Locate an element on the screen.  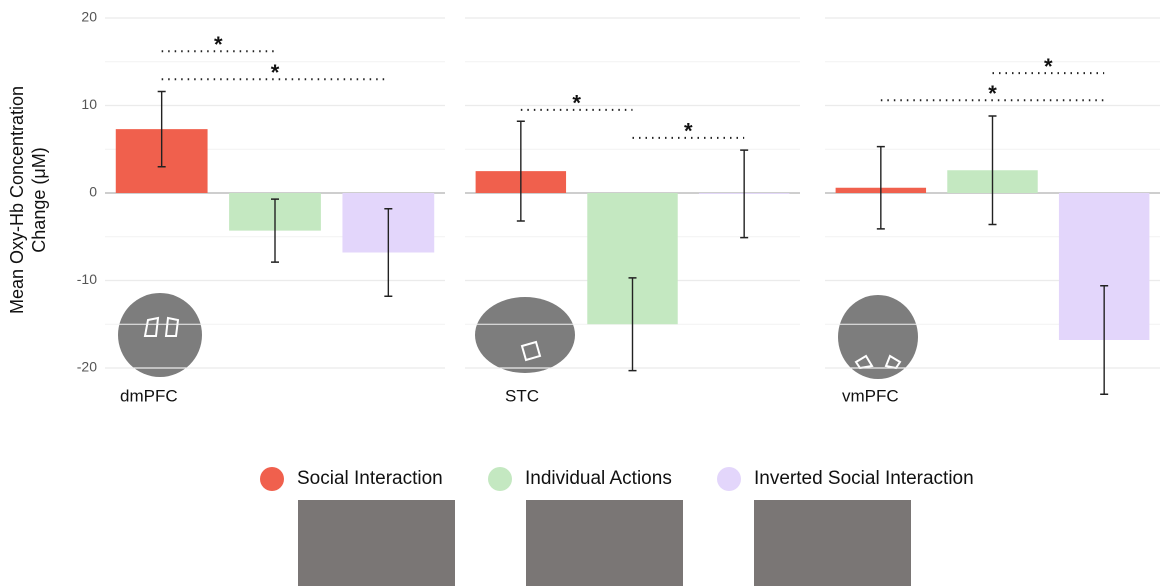
y-axis-label: Change (μM) is located at coordinates (39, 199).